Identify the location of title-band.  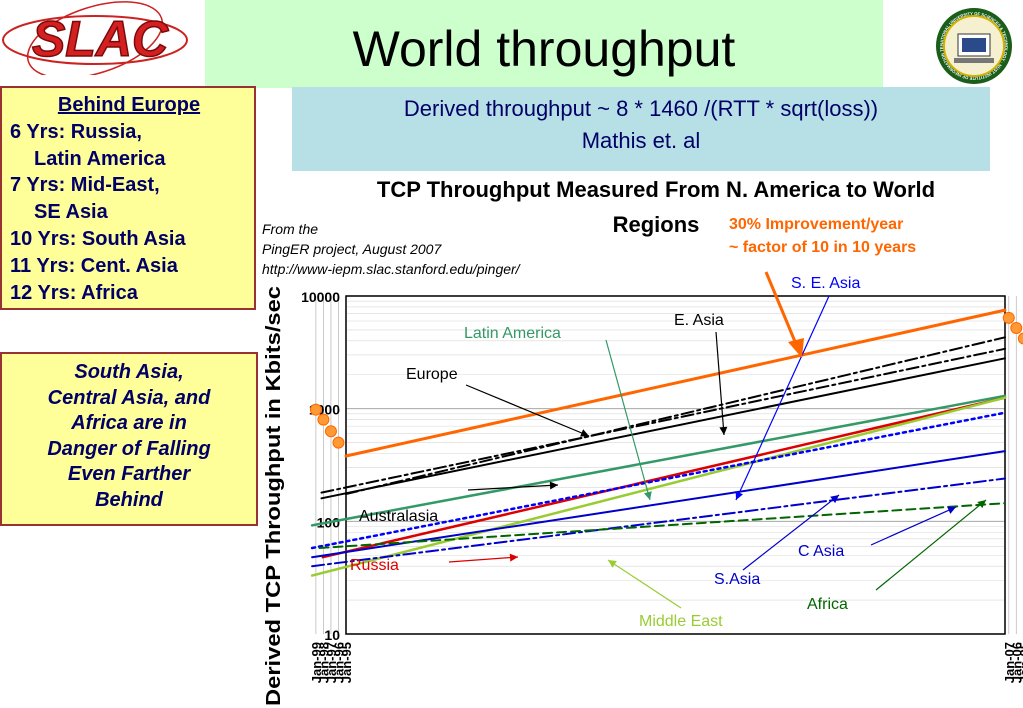
(544, 44).